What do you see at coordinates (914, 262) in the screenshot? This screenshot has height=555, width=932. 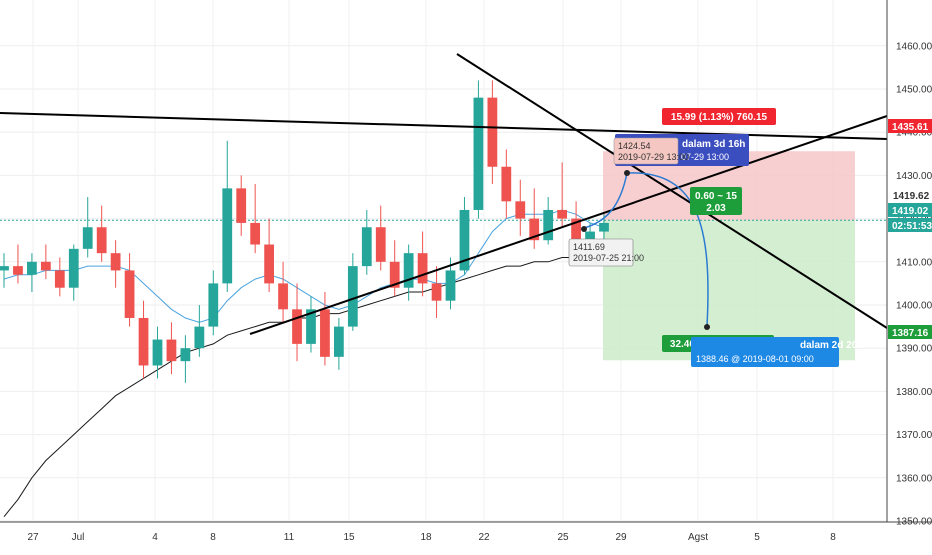 I see `y-tick-label: 1410.00` at bounding box center [914, 262].